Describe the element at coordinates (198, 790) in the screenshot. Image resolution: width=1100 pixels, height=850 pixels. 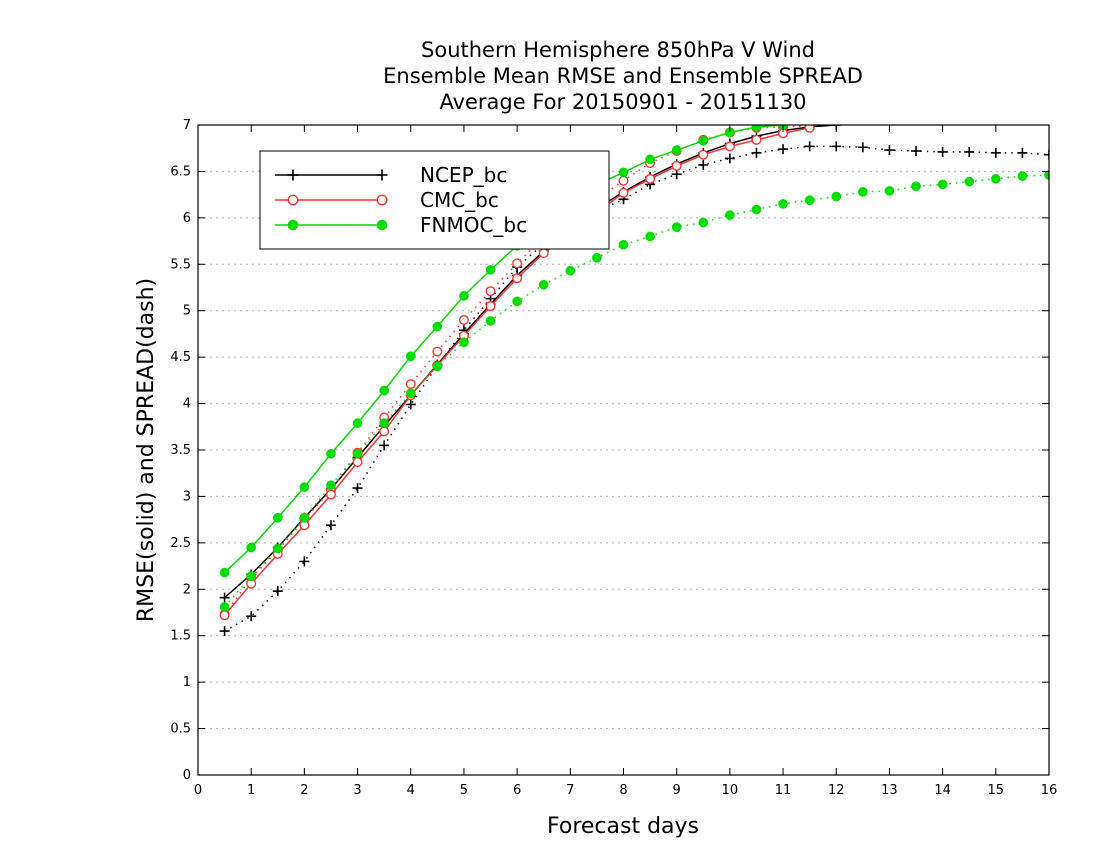
I see `x-tick-label: 0` at that location.